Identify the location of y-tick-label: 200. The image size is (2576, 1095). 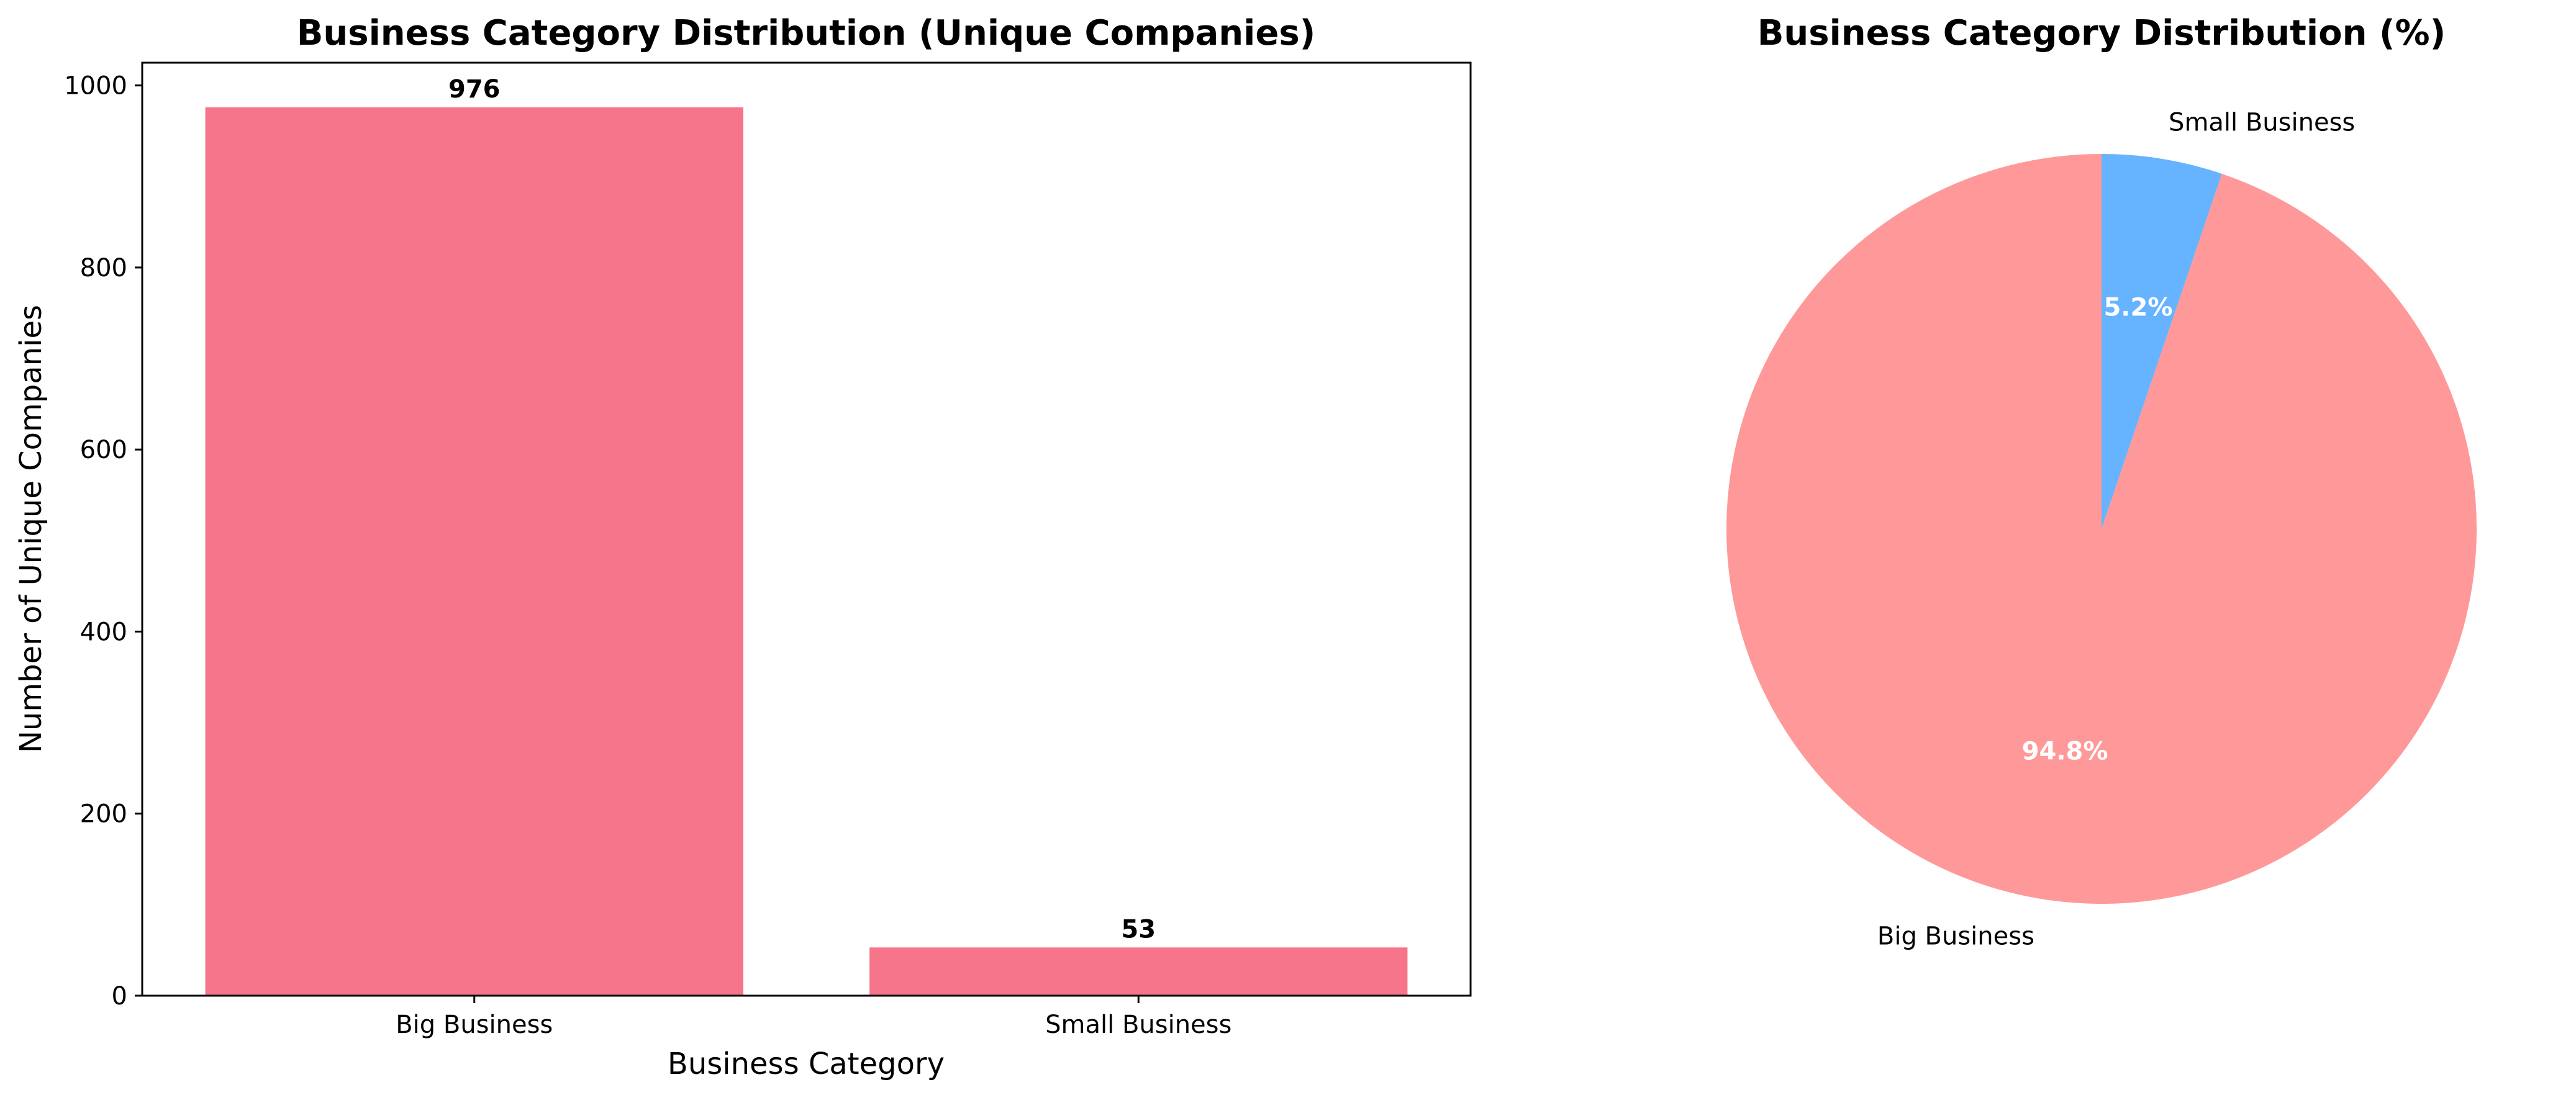
(103, 814).